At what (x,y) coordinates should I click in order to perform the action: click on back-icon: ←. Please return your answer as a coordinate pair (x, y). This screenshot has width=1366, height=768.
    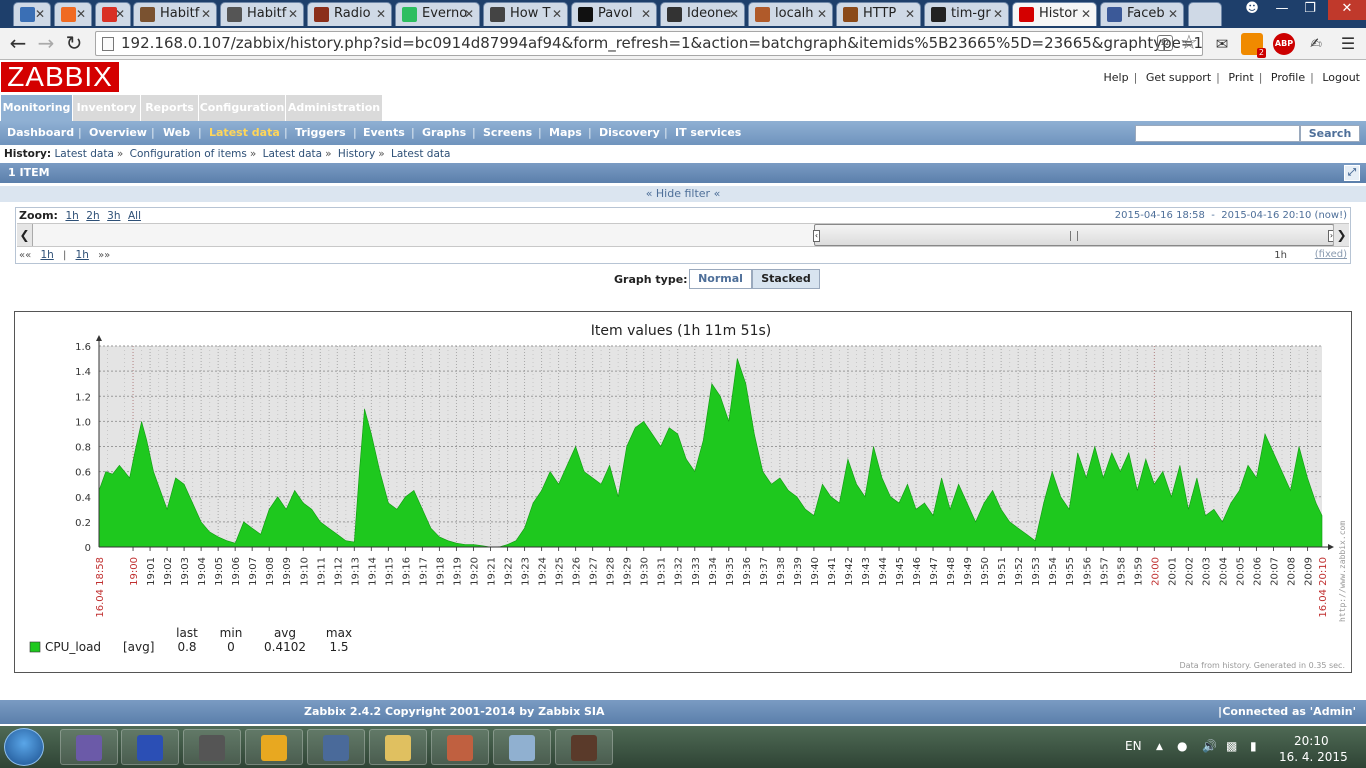
    Looking at the image, I should click on (18, 43).